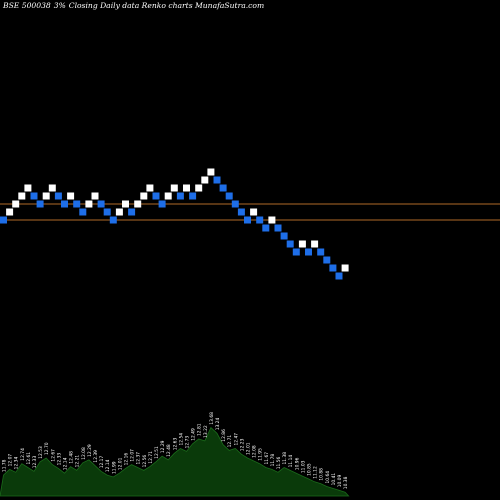 The height and width of the screenshot is (500, 500). Describe the element at coordinates (291, 461) in the screenshot. I see `brick-label-47: 11.14` at that location.